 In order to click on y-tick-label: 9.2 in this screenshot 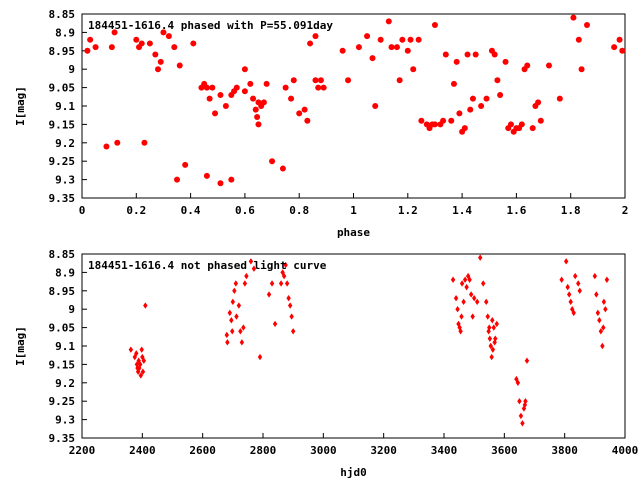, I will do `click(65, 383)`.